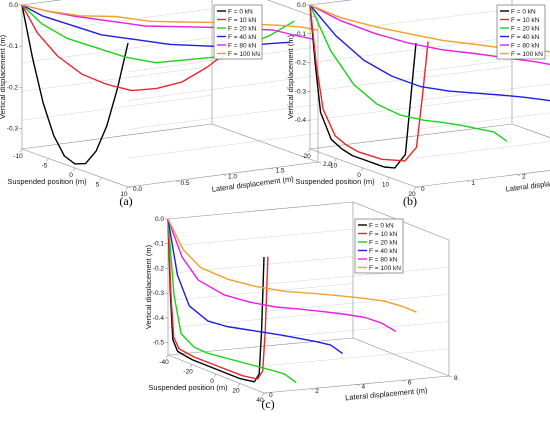 The height and width of the screenshot is (423, 550). What do you see at coordinates (125, 201) in the screenshot?
I see `panel-label: (a)` at bounding box center [125, 201].